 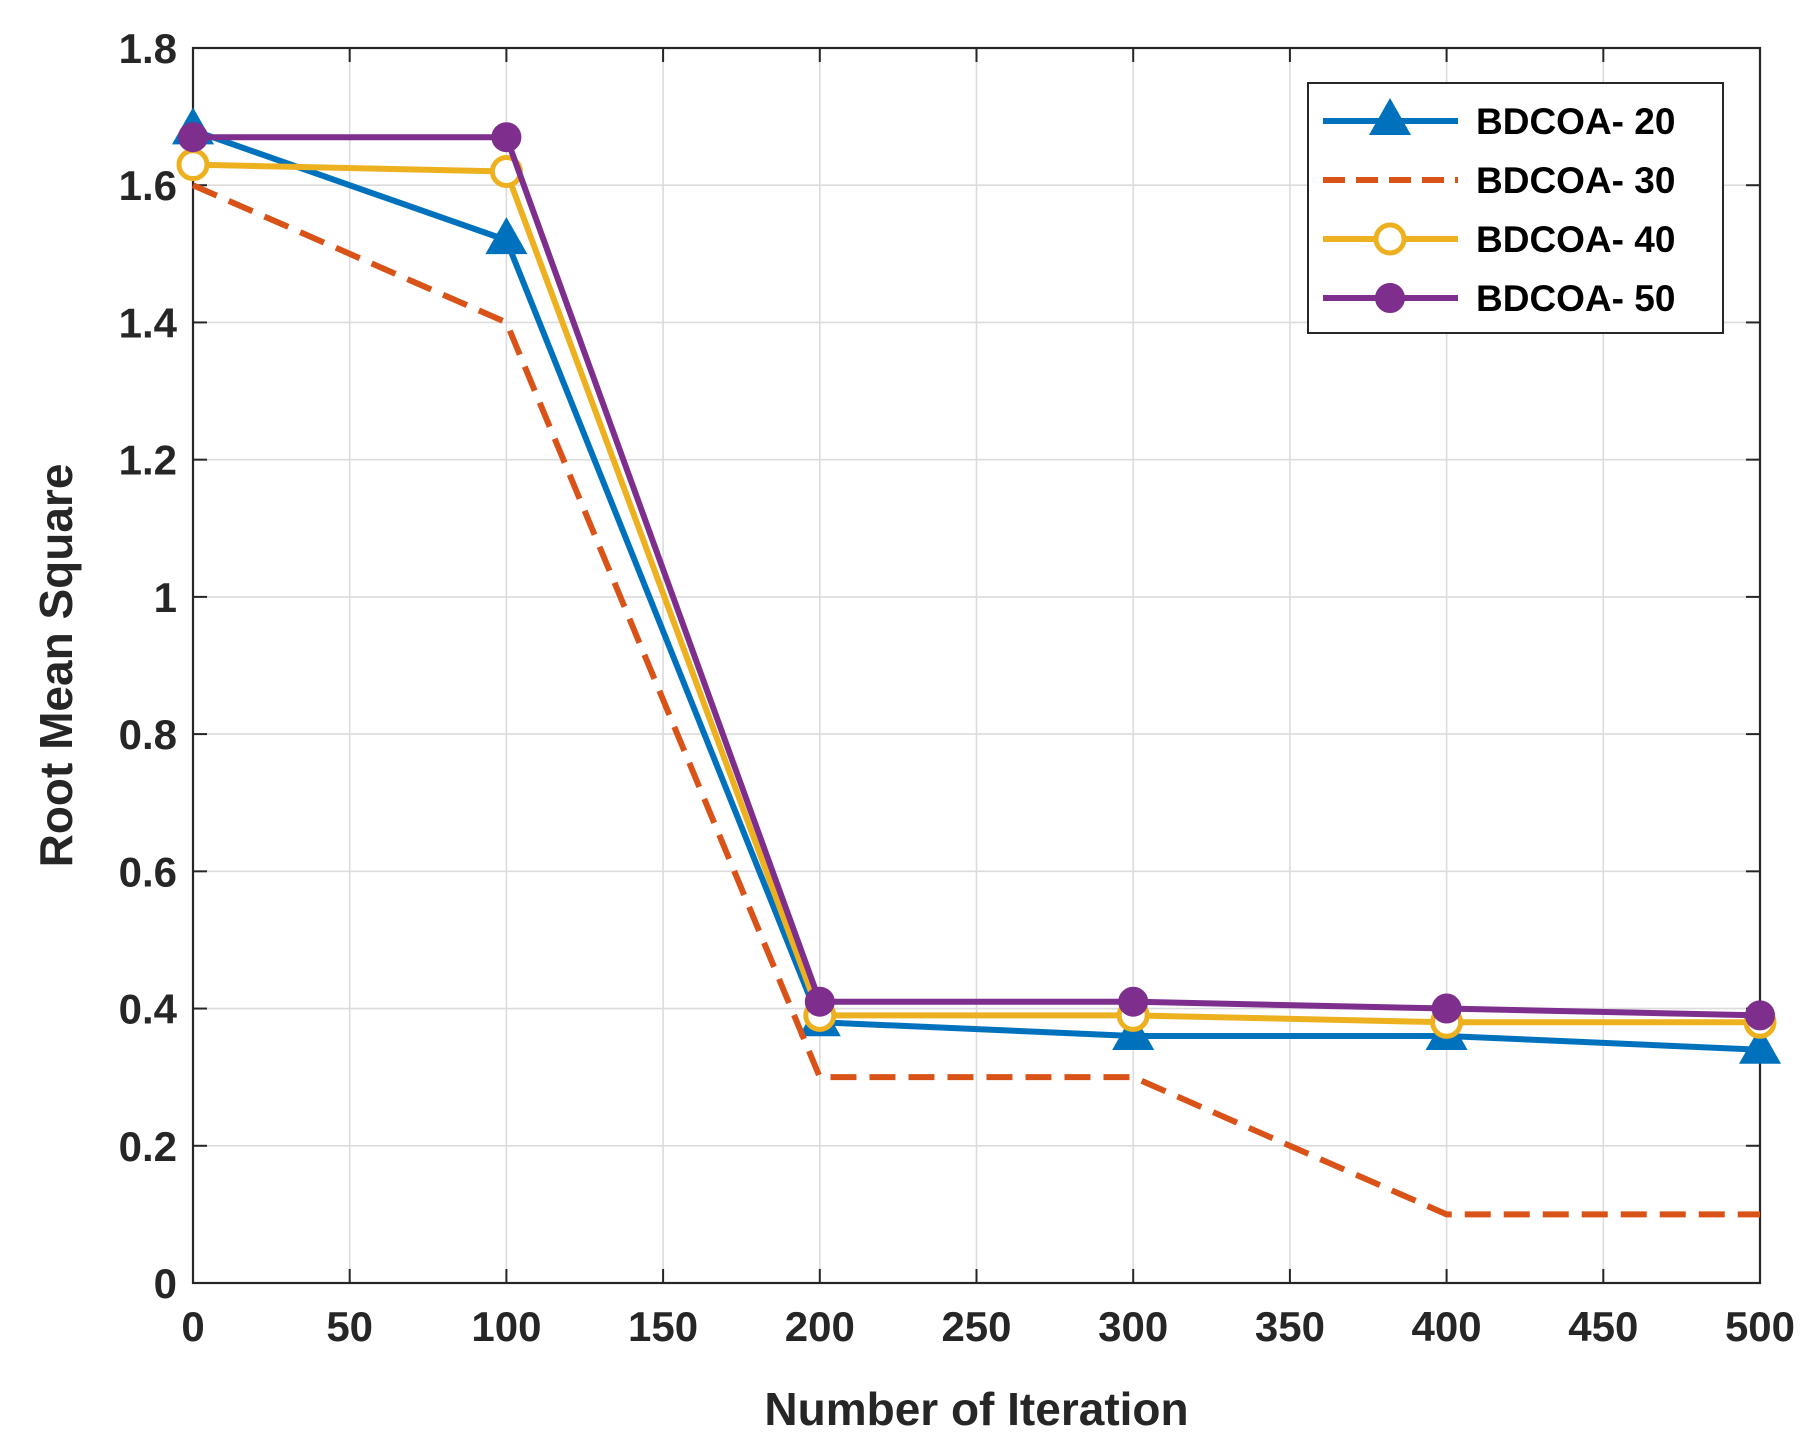 I want to click on legend-entry: BDCOA- 50, so click(x=1499, y=298).